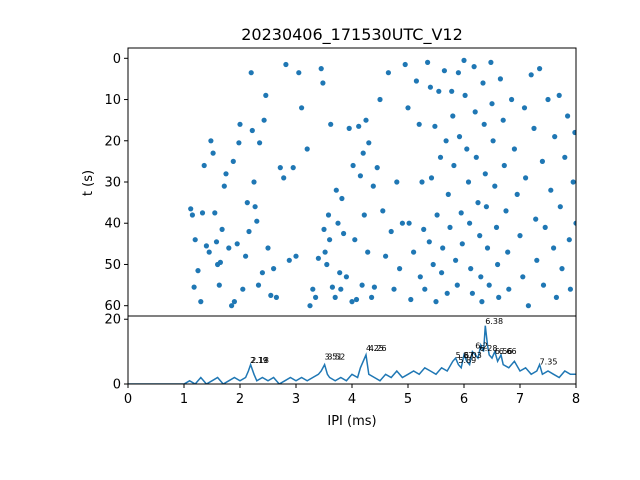 This screenshot has height=480, width=640. Describe the element at coordinates (467, 360) in the screenshot. I see `peak-annotation: 5.89` at that location.